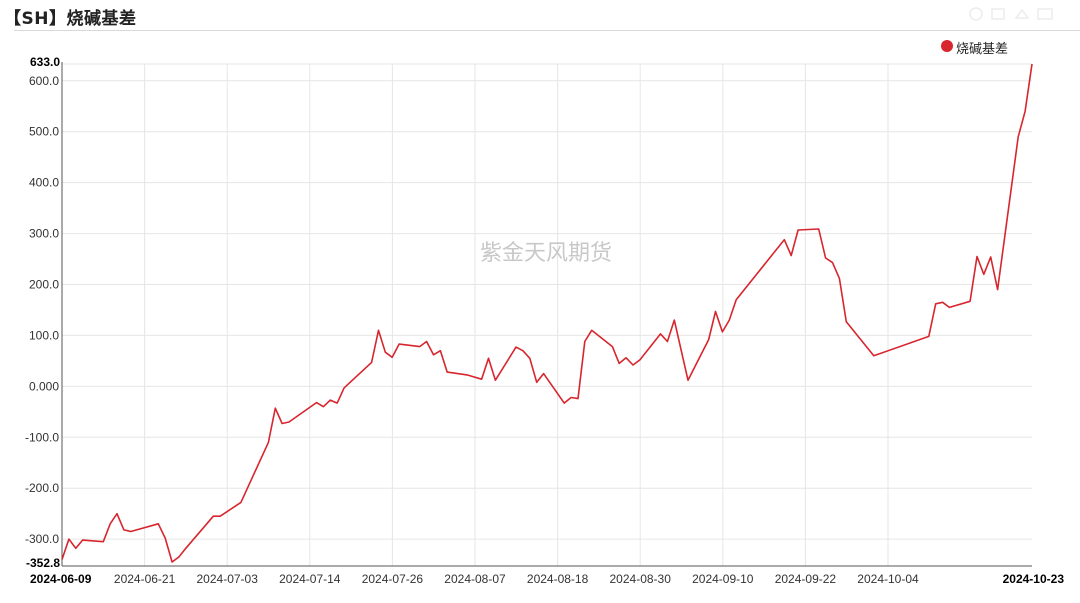 The height and width of the screenshot is (603, 1080). Describe the element at coordinates (44, 183) in the screenshot. I see `y-tick-label: 400.0` at that location.